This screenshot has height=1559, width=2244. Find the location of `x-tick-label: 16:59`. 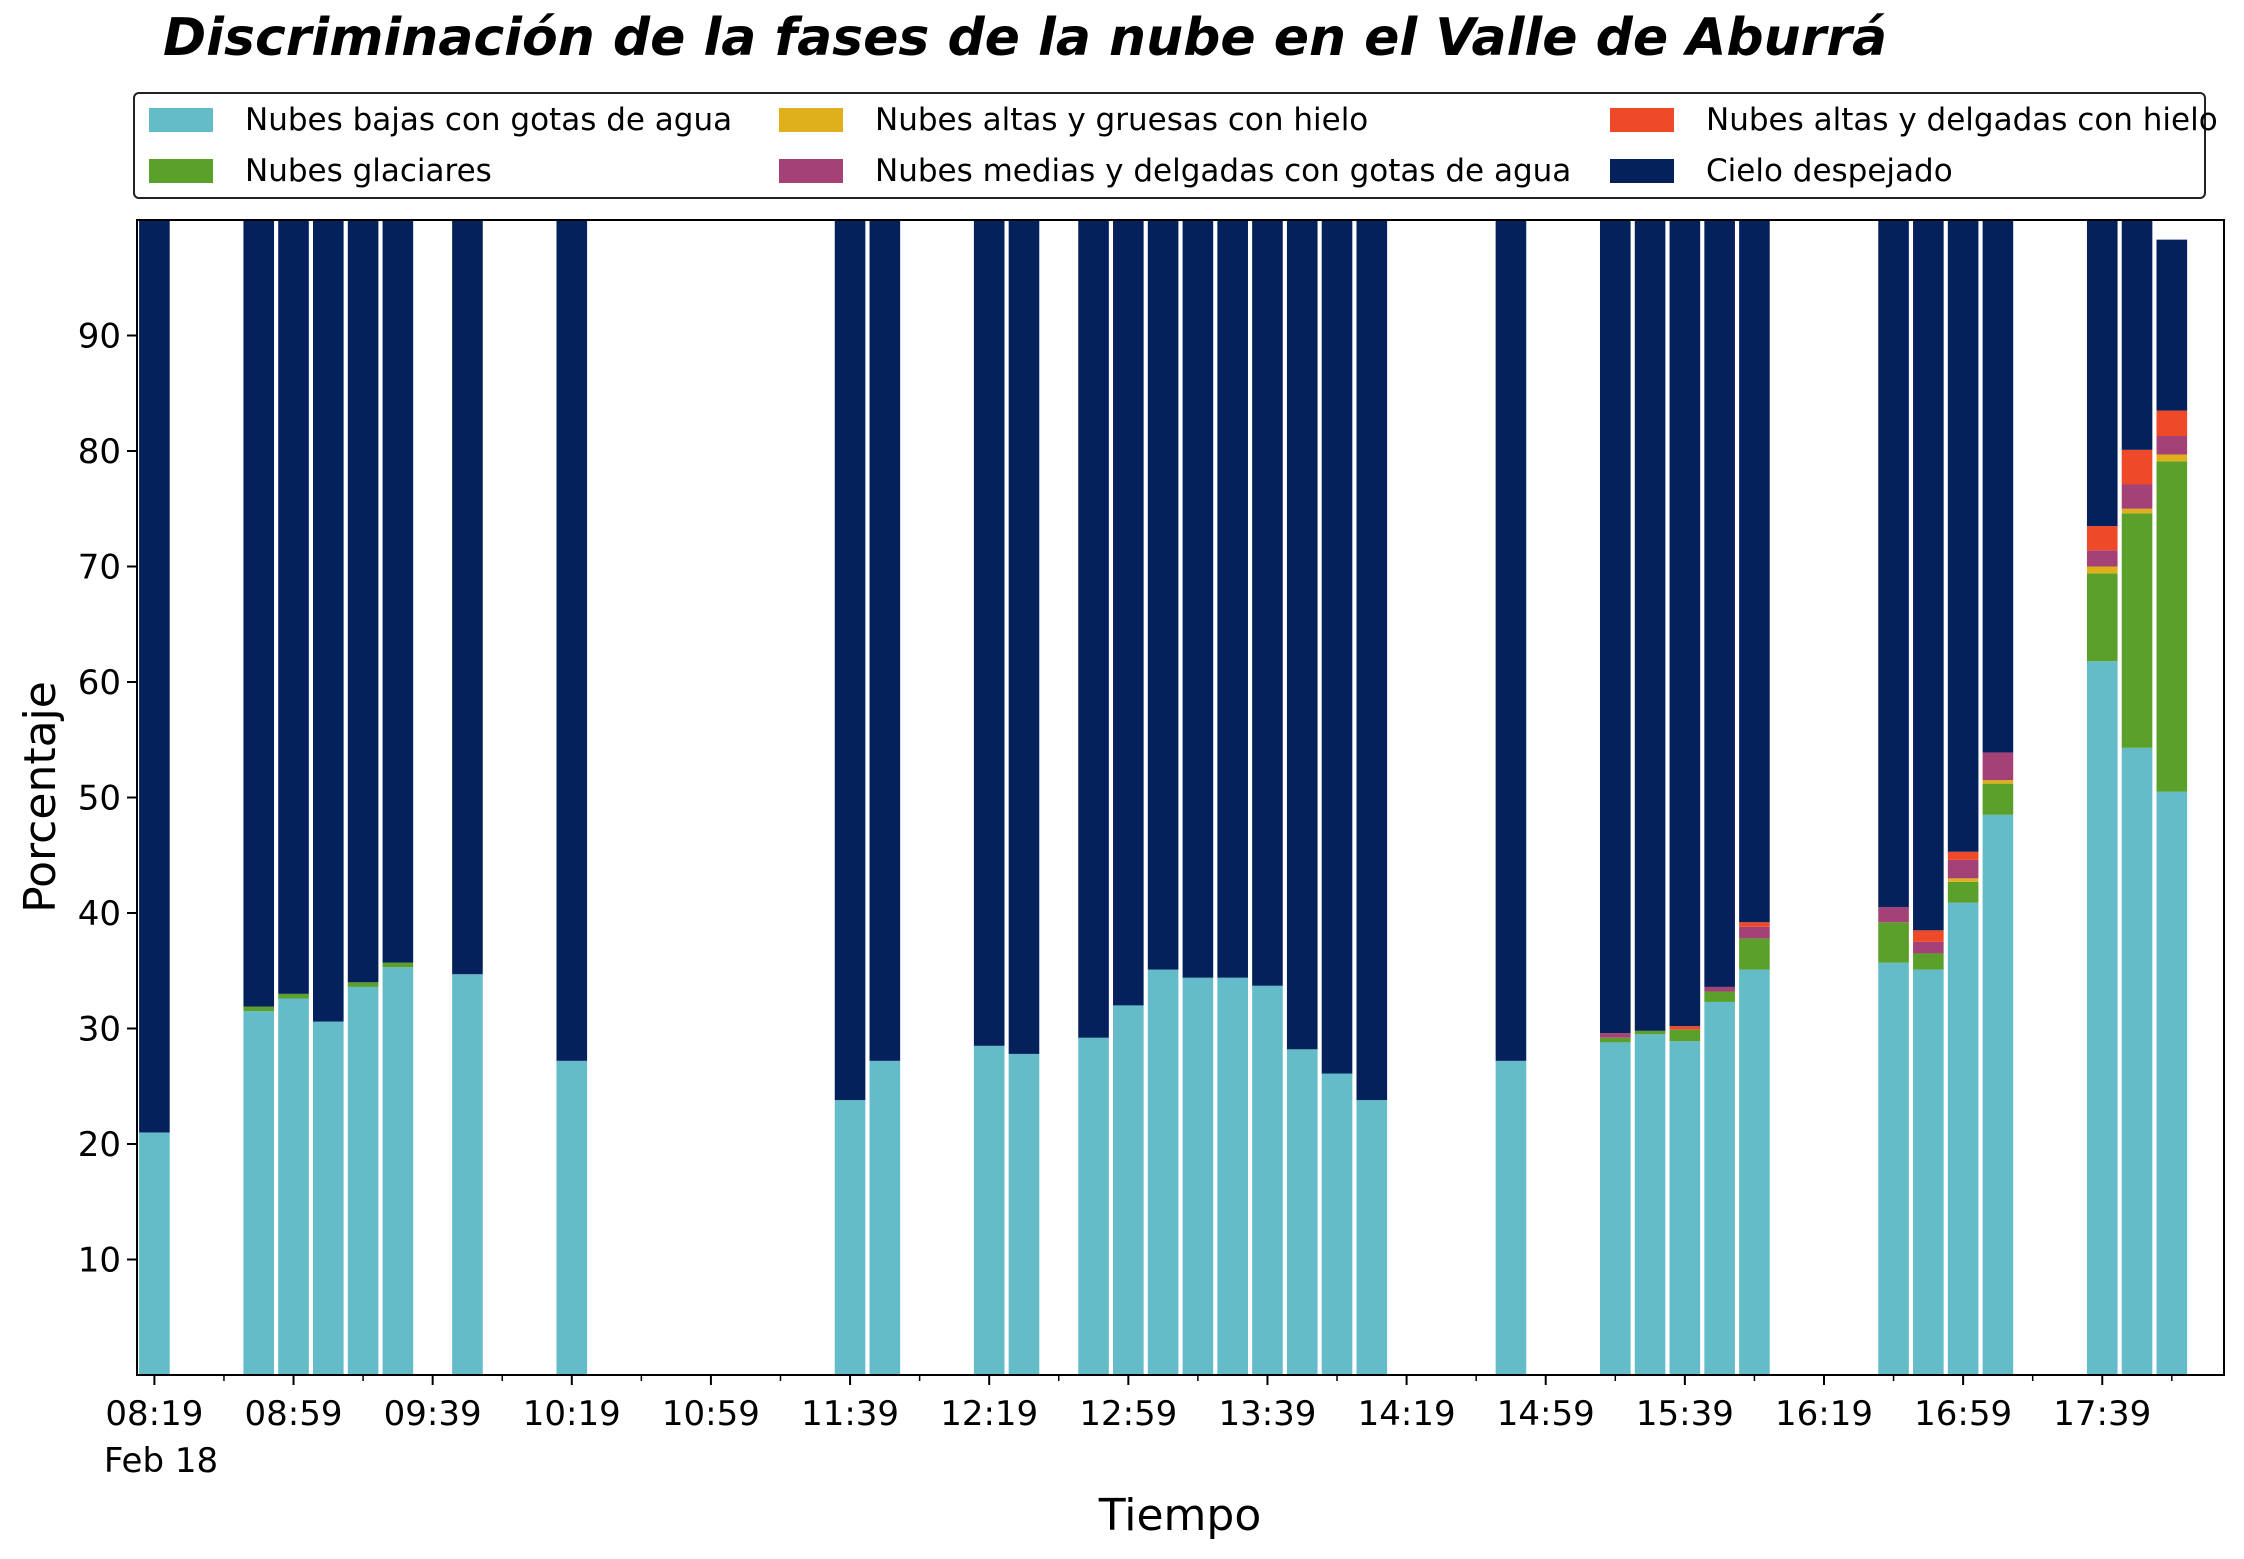

x-tick-label: 16:59 is located at coordinates (1963, 1414).